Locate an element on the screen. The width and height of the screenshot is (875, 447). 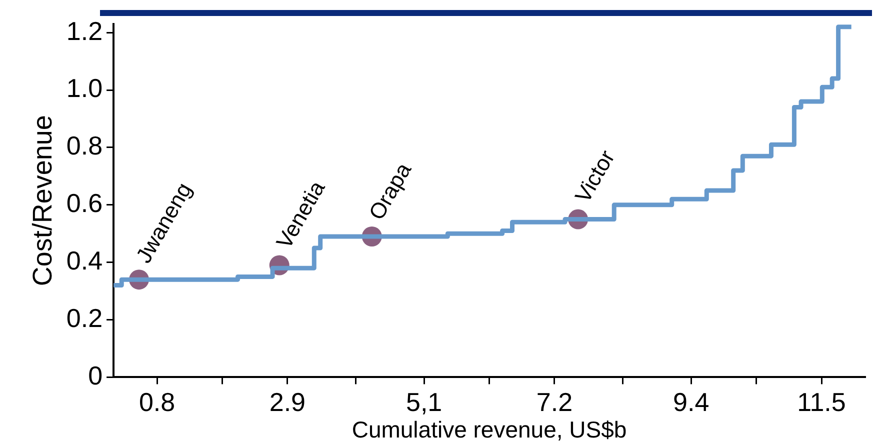
y-tick-label: 0 is located at coordinates (95, 375).